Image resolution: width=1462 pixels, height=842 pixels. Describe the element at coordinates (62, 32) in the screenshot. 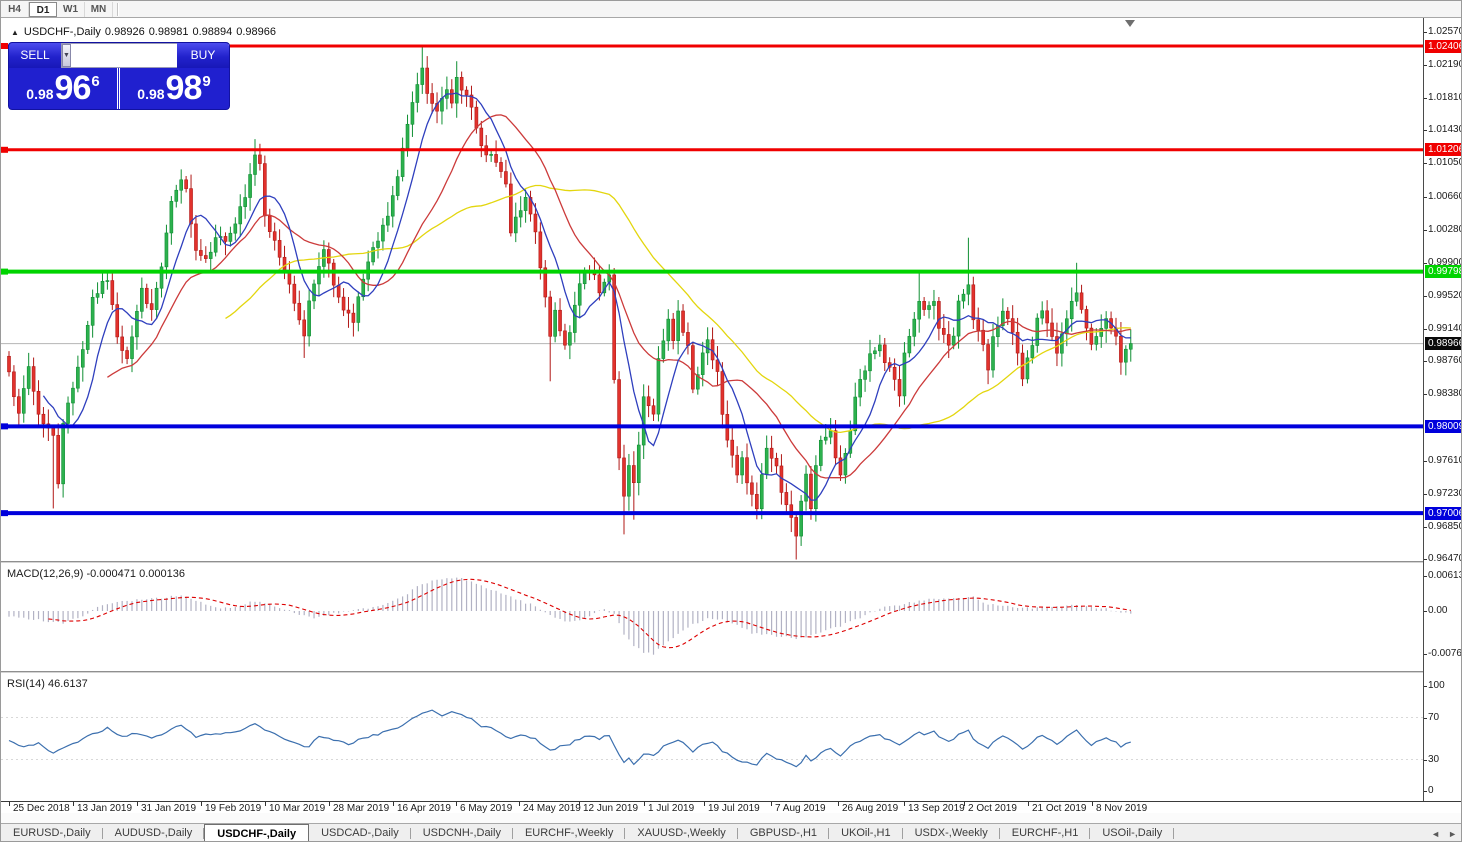

I see `chart-symbol-period: USDCHF-,Daily` at that location.